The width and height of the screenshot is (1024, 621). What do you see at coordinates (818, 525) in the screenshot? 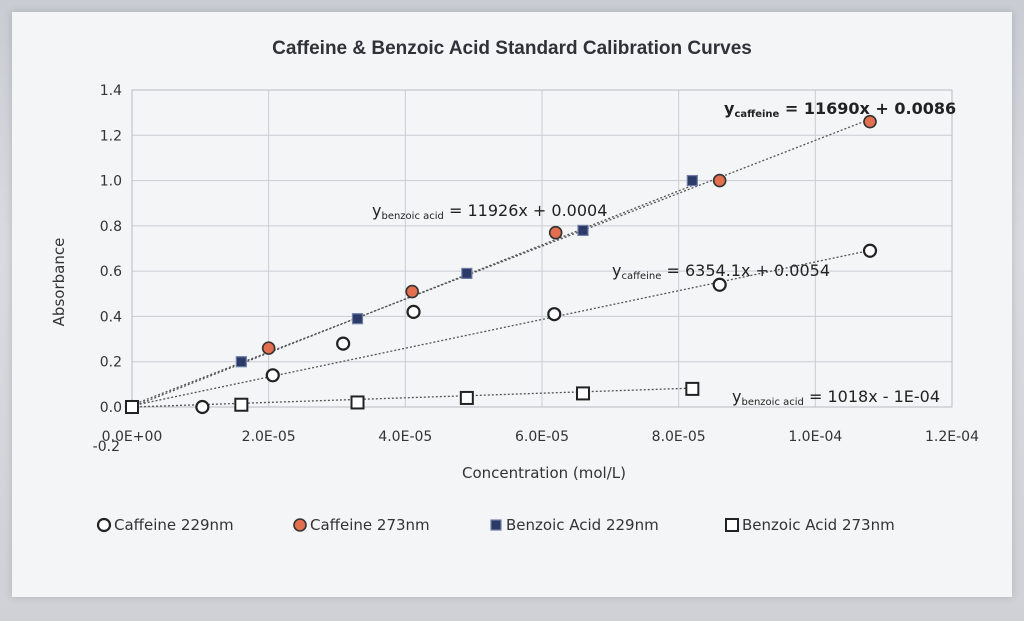
I see `legend-item-label: Benzoic Acid 273nm` at bounding box center [818, 525].